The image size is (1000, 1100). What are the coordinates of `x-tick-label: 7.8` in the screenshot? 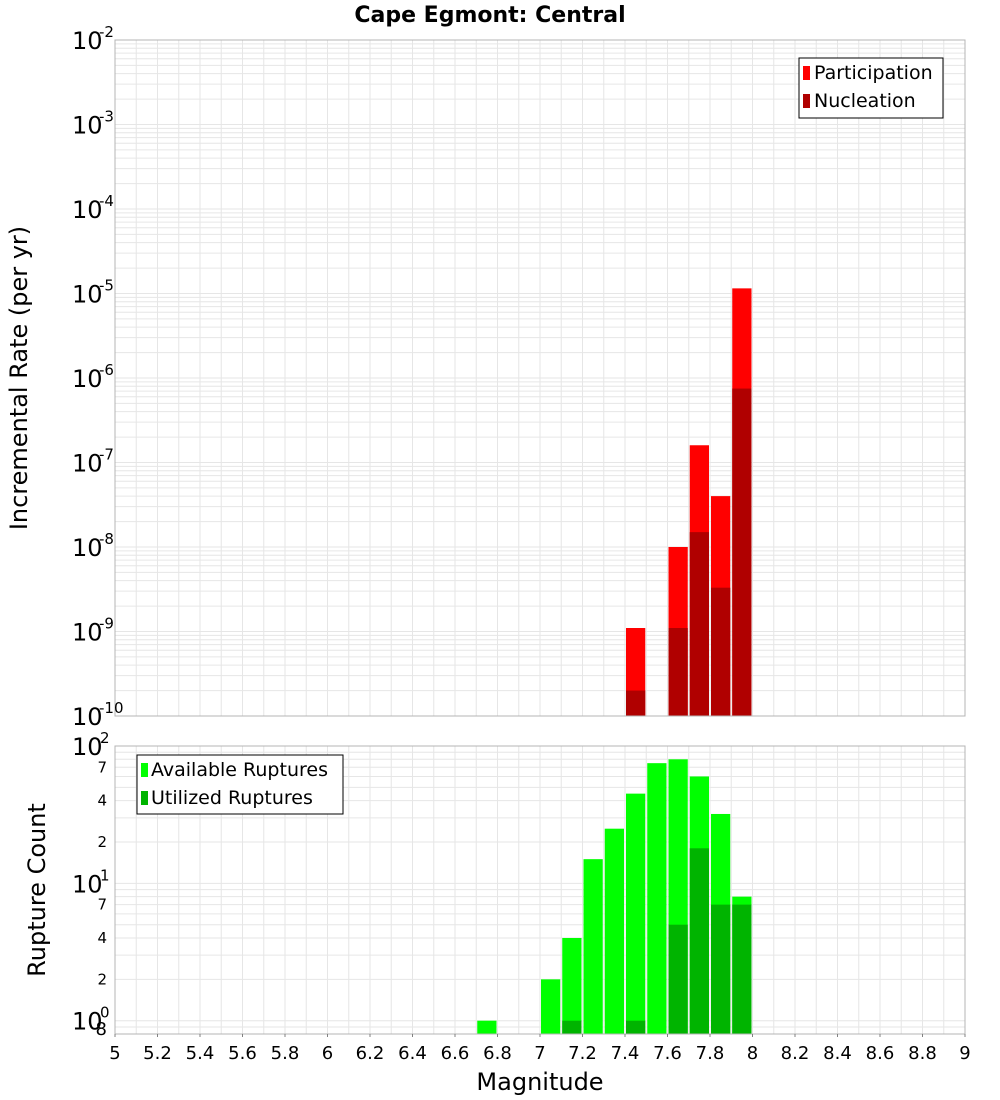 It's located at (710, 1053).